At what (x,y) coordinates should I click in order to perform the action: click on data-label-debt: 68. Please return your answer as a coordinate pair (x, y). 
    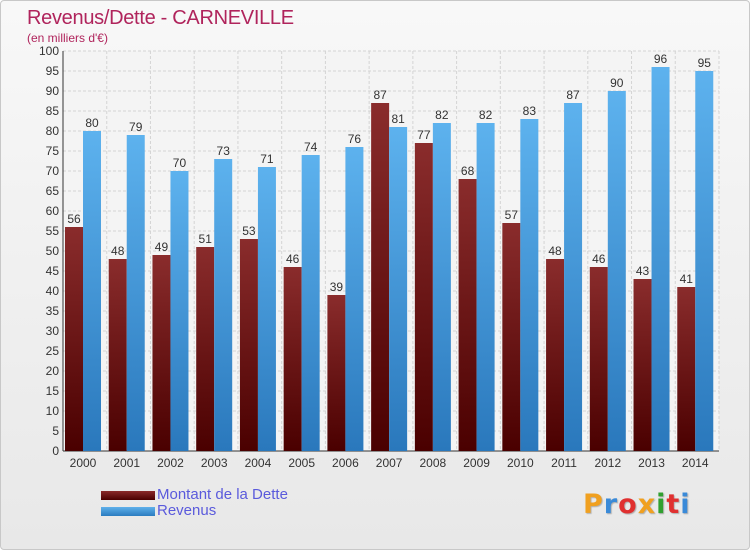
    Looking at the image, I should click on (468, 171).